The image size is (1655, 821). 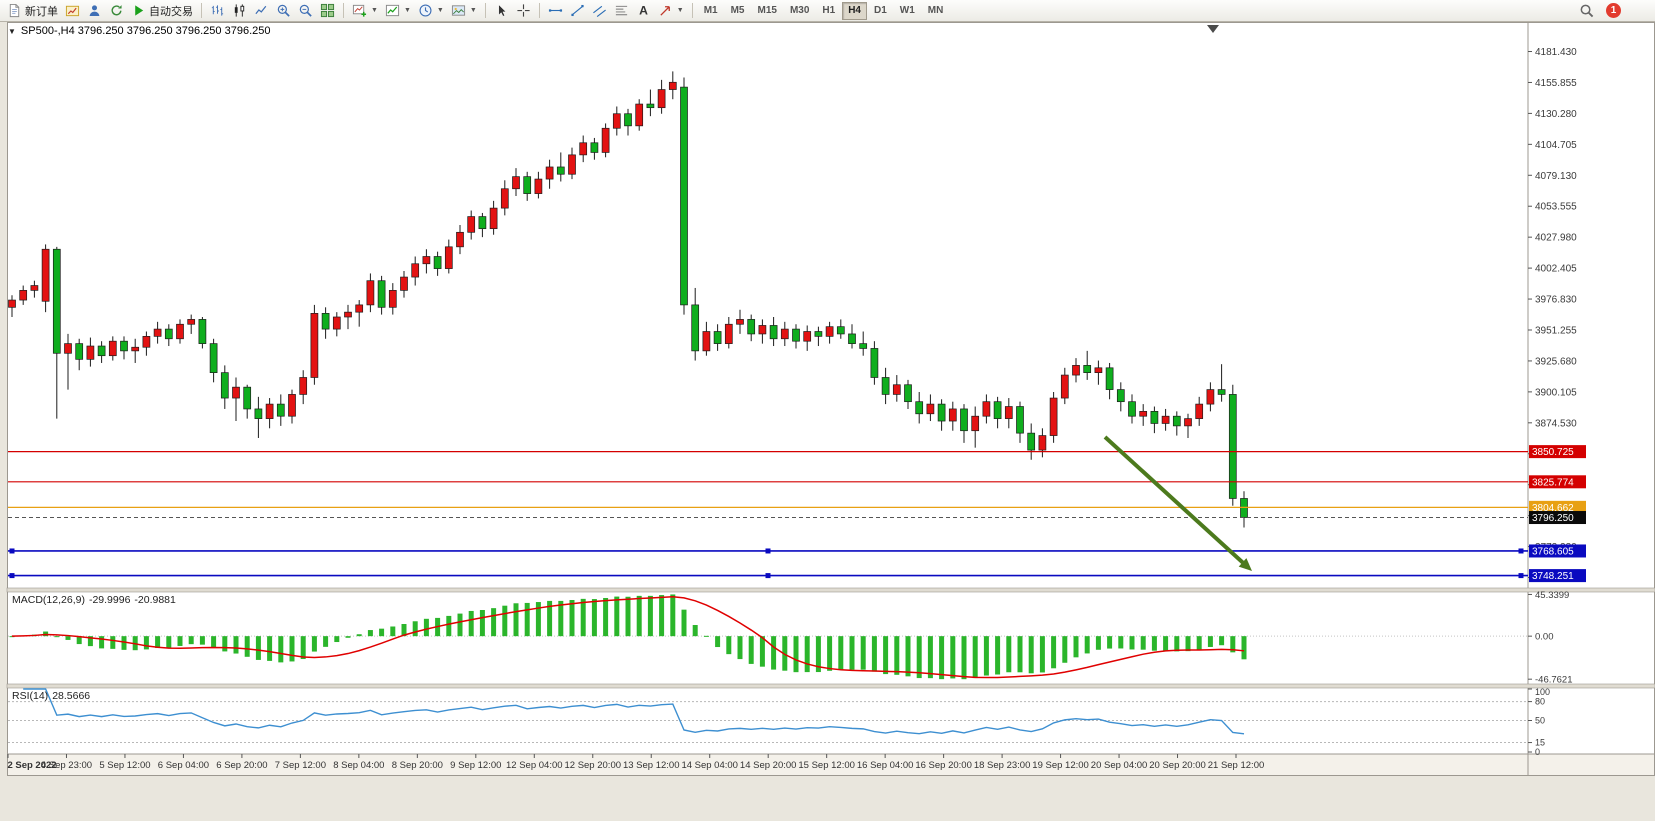 What do you see at coordinates (171, 11) in the screenshot?
I see `auto-trading-label: 自动交易` at bounding box center [171, 11].